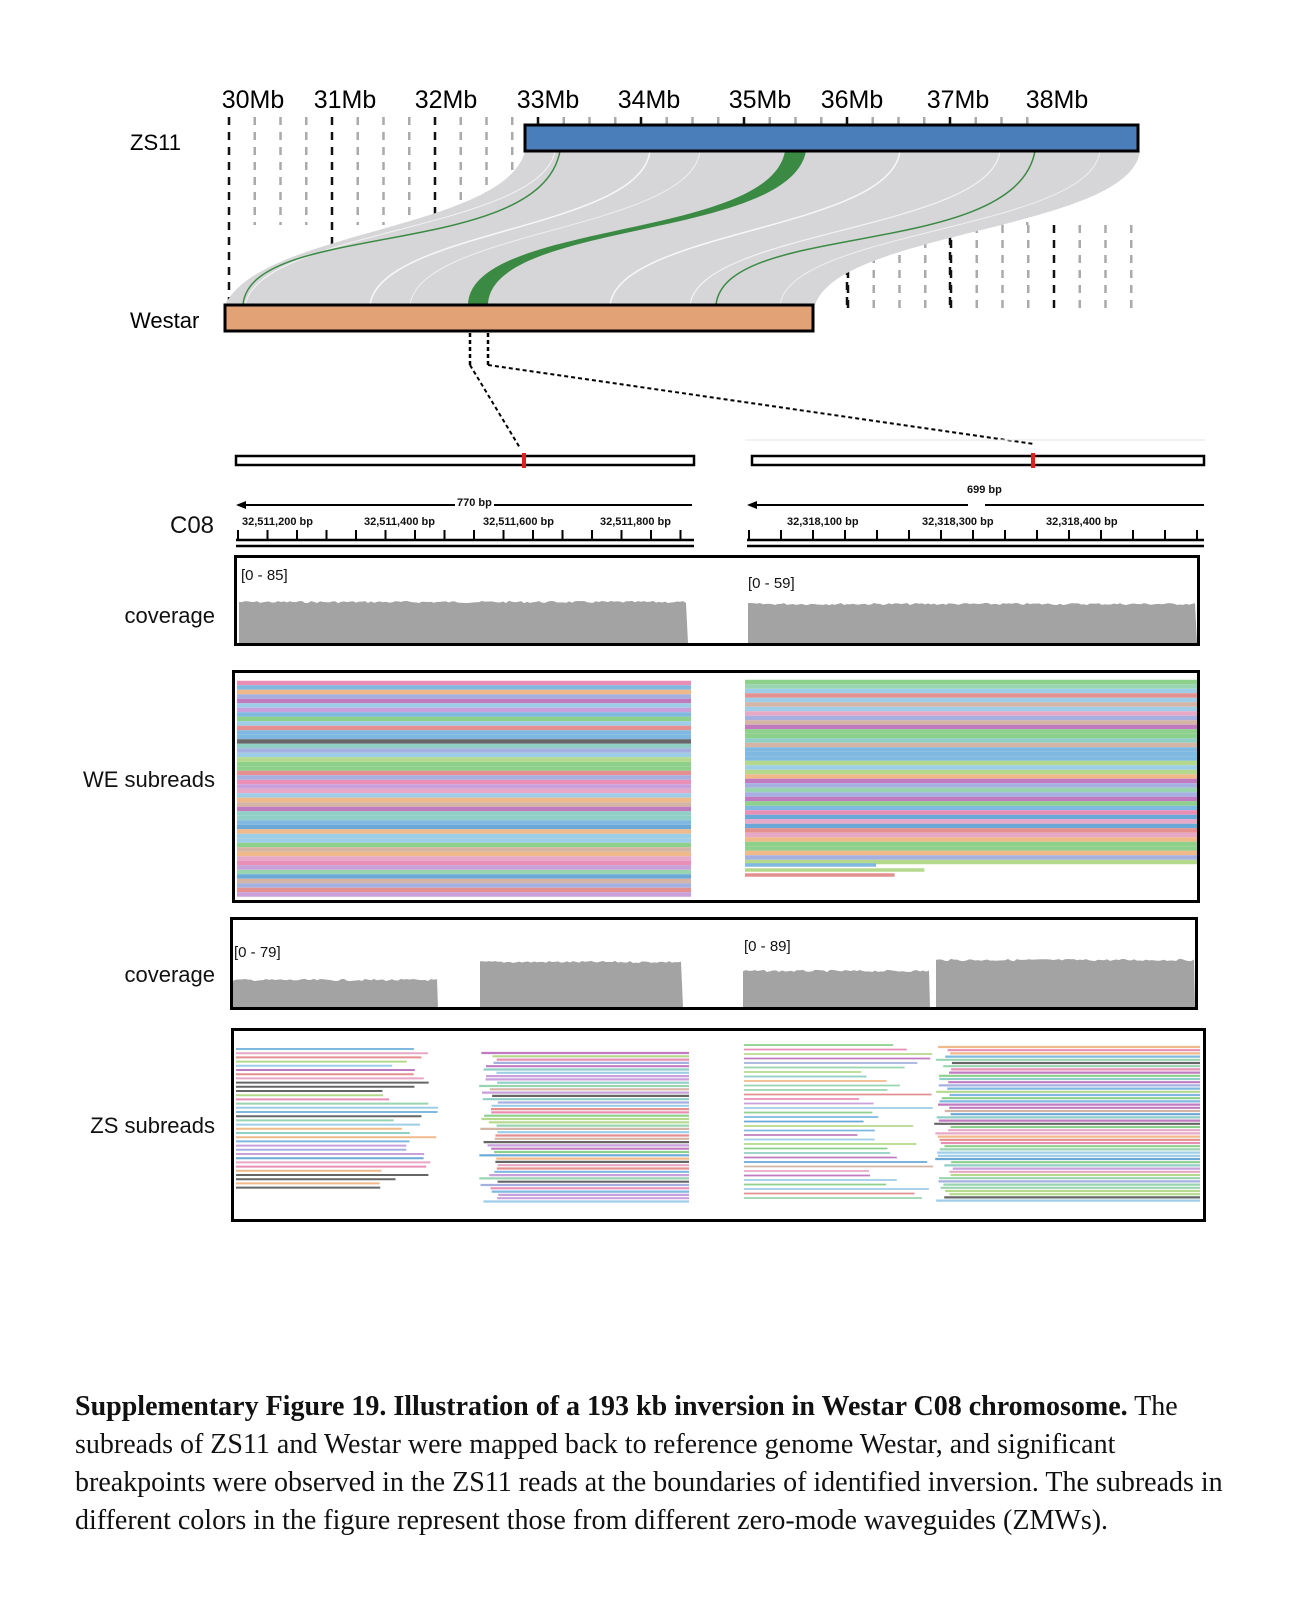 This screenshot has width=1290, height=1606. I want to click on zs-subreads-alignments, so click(718, 1123).